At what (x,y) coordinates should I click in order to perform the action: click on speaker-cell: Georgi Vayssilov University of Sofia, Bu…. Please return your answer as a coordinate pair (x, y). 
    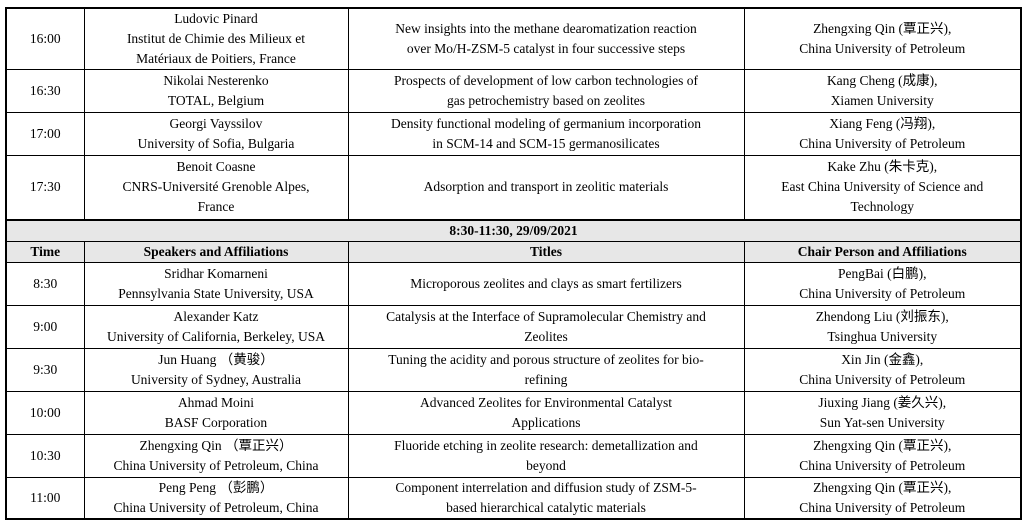
    Looking at the image, I should click on (216, 134).